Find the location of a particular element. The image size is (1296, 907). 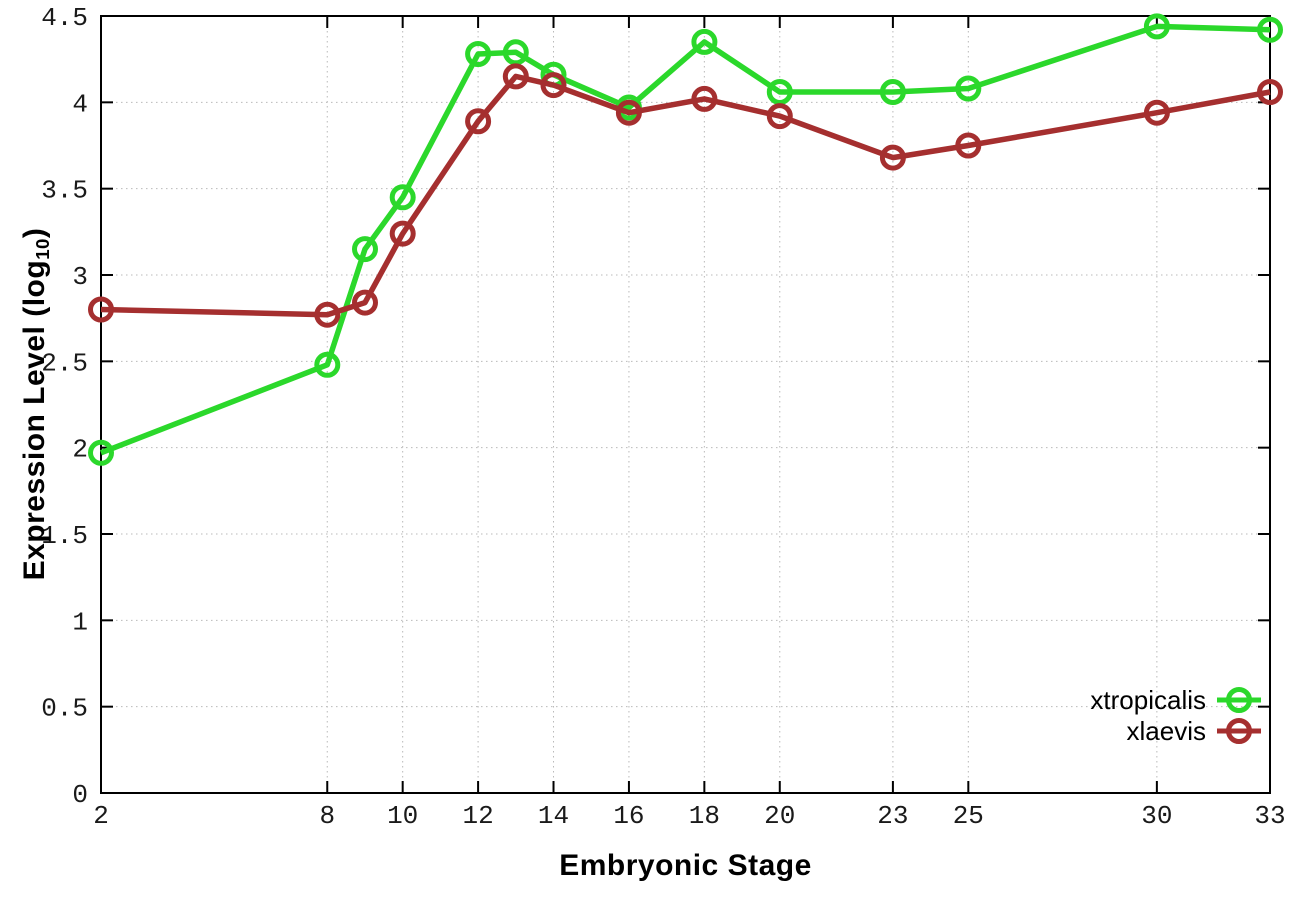

x-tick-label: 25 is located at coordinates (968, 816).